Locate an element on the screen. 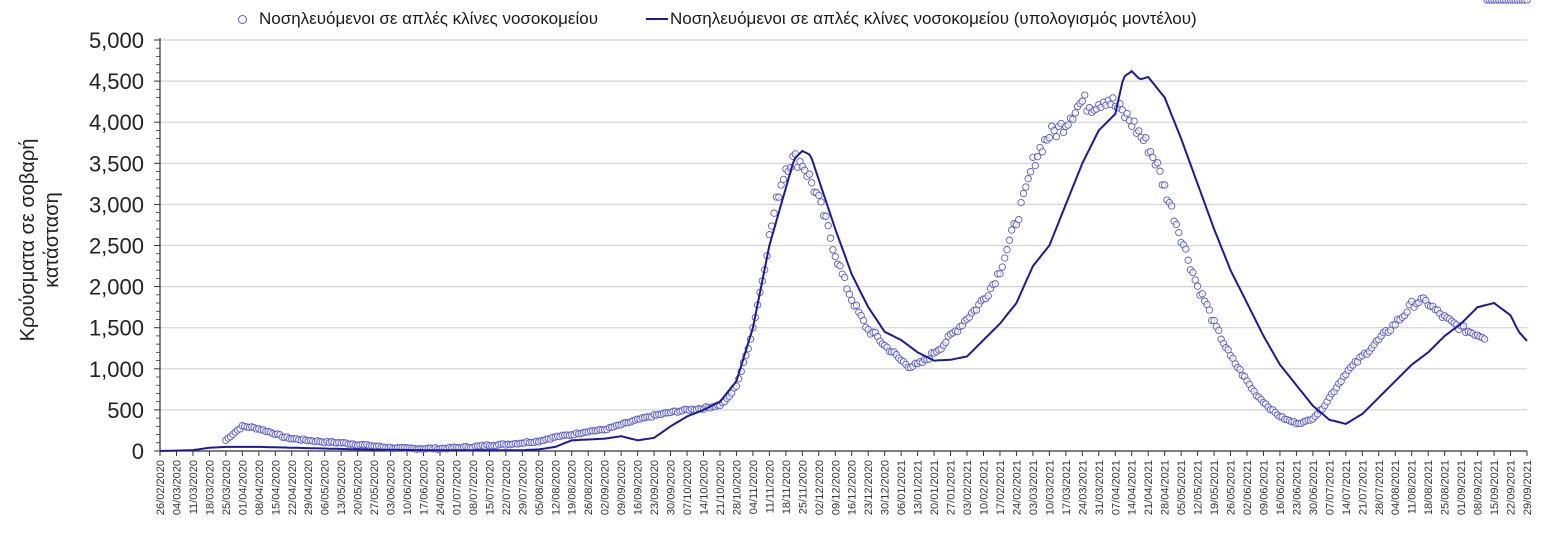  x-tick-label: 07/07/2021 is located at coordinates (1330, 487).